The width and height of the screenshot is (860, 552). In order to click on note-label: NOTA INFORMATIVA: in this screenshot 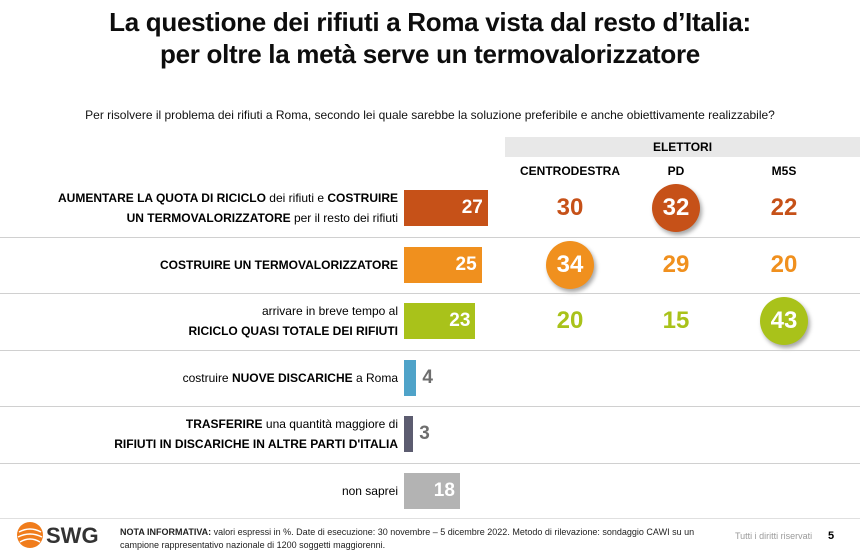, I will do `click(166, 532)`.